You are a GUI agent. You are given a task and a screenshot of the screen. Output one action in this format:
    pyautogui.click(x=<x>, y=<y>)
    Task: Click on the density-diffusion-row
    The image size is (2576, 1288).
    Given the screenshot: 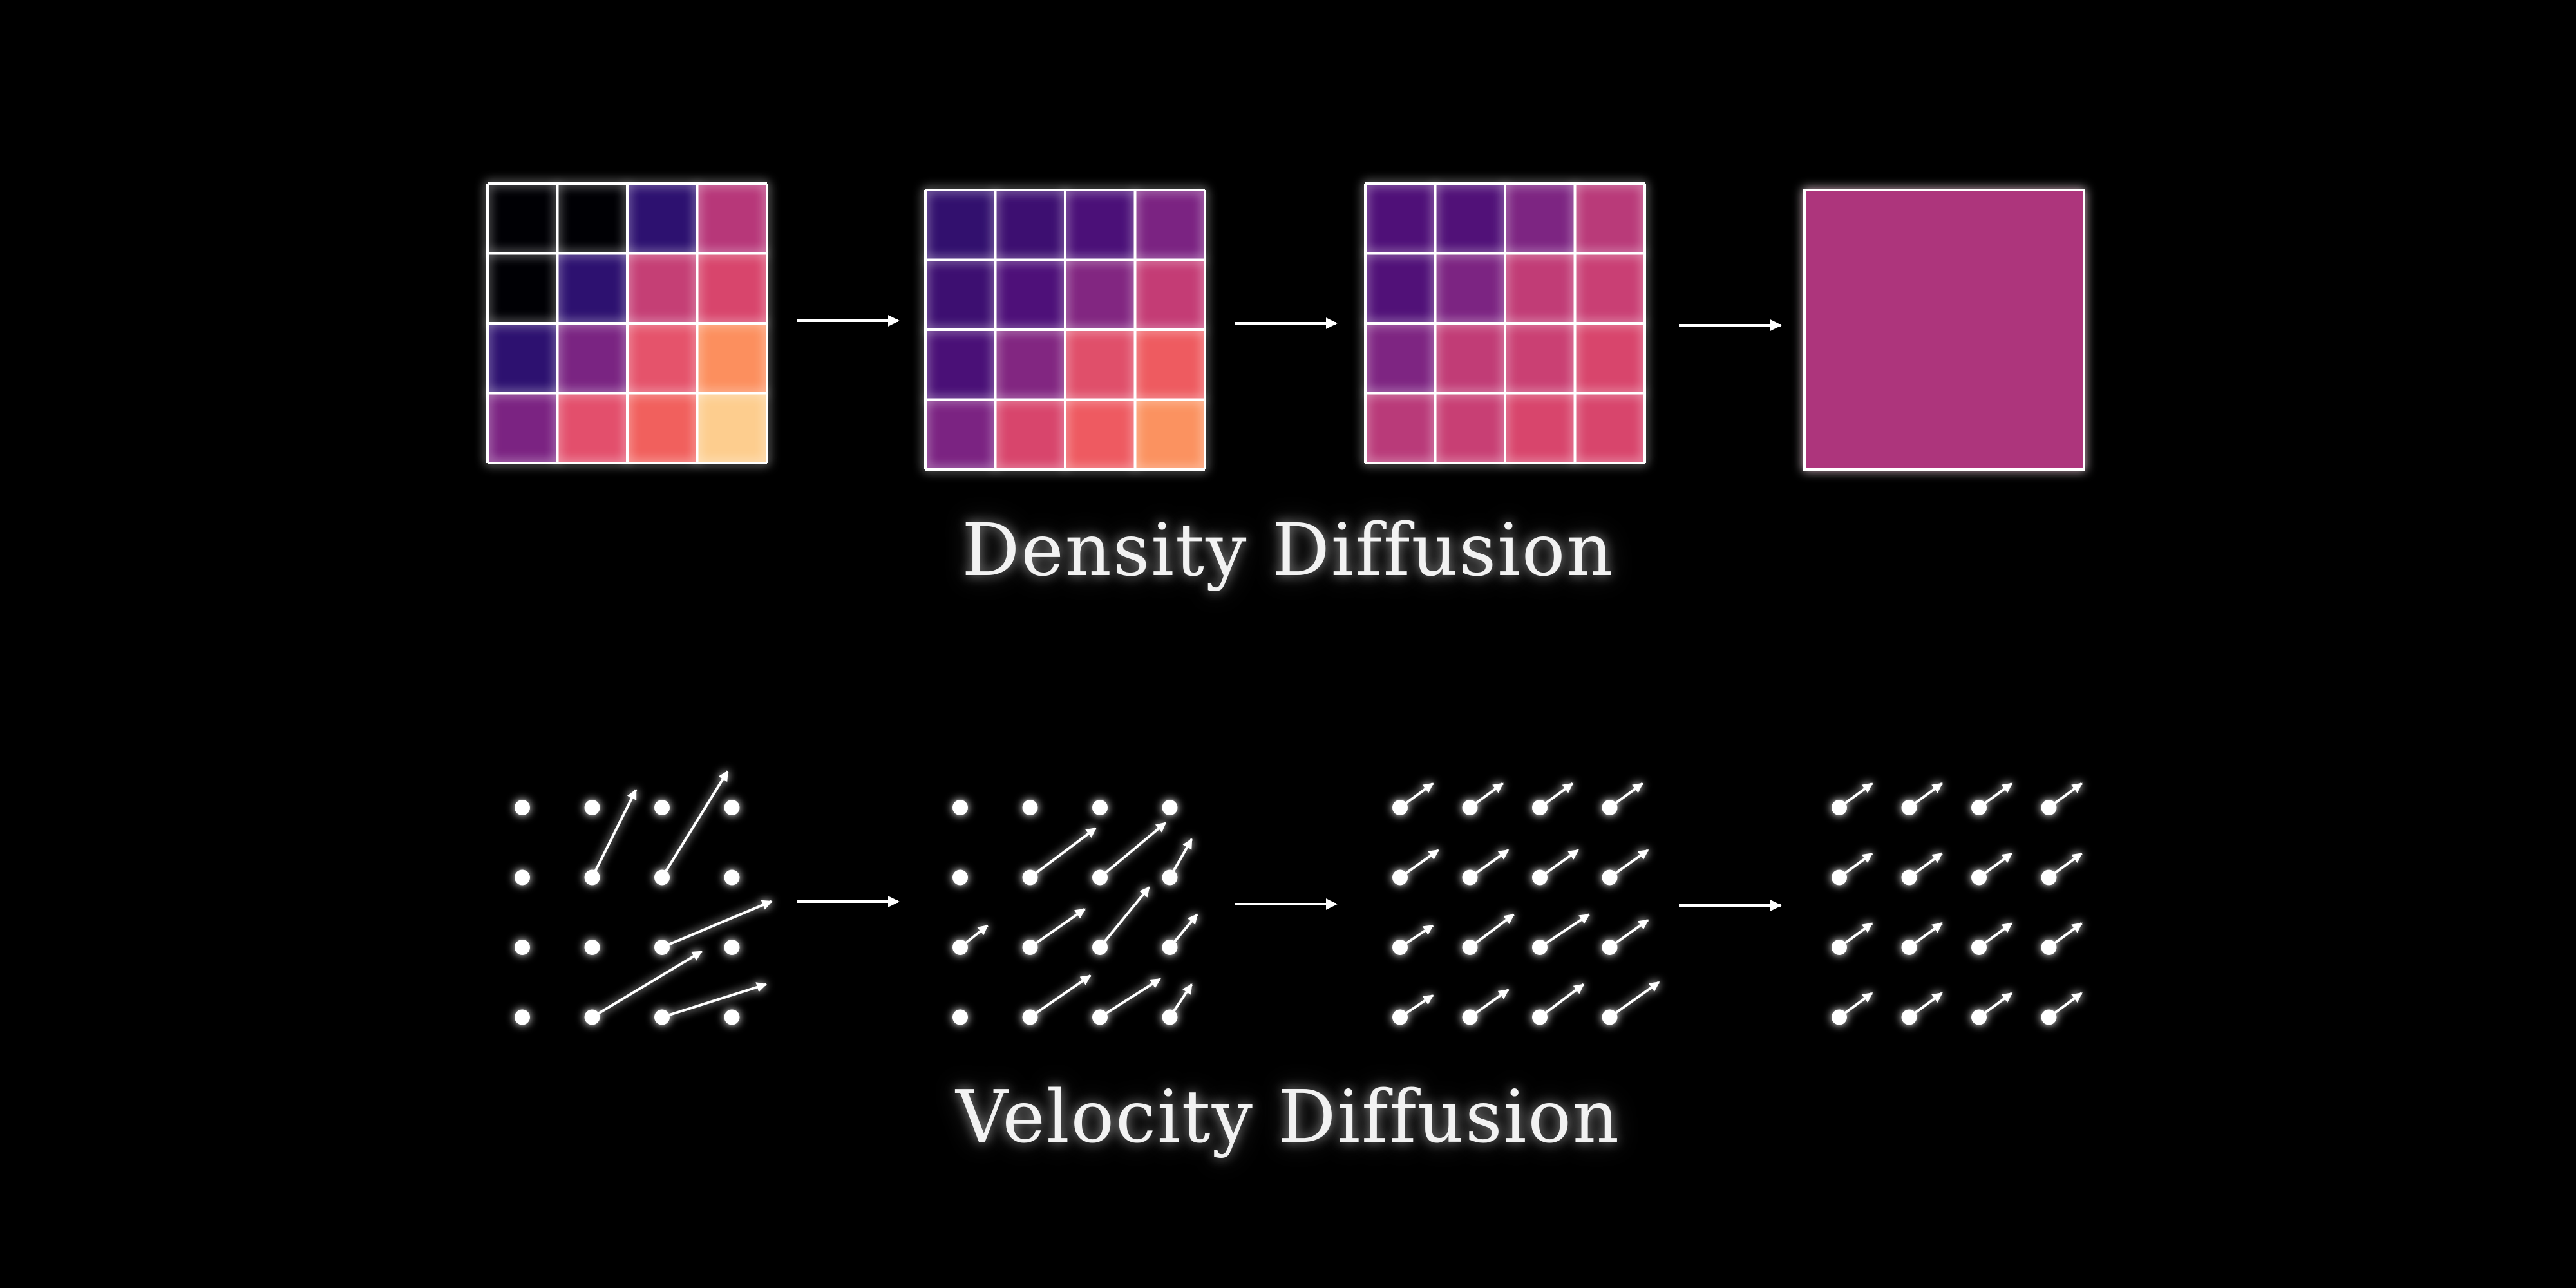 What is the action you would take?
    pyautogui.click(x=1286, y=326)
    